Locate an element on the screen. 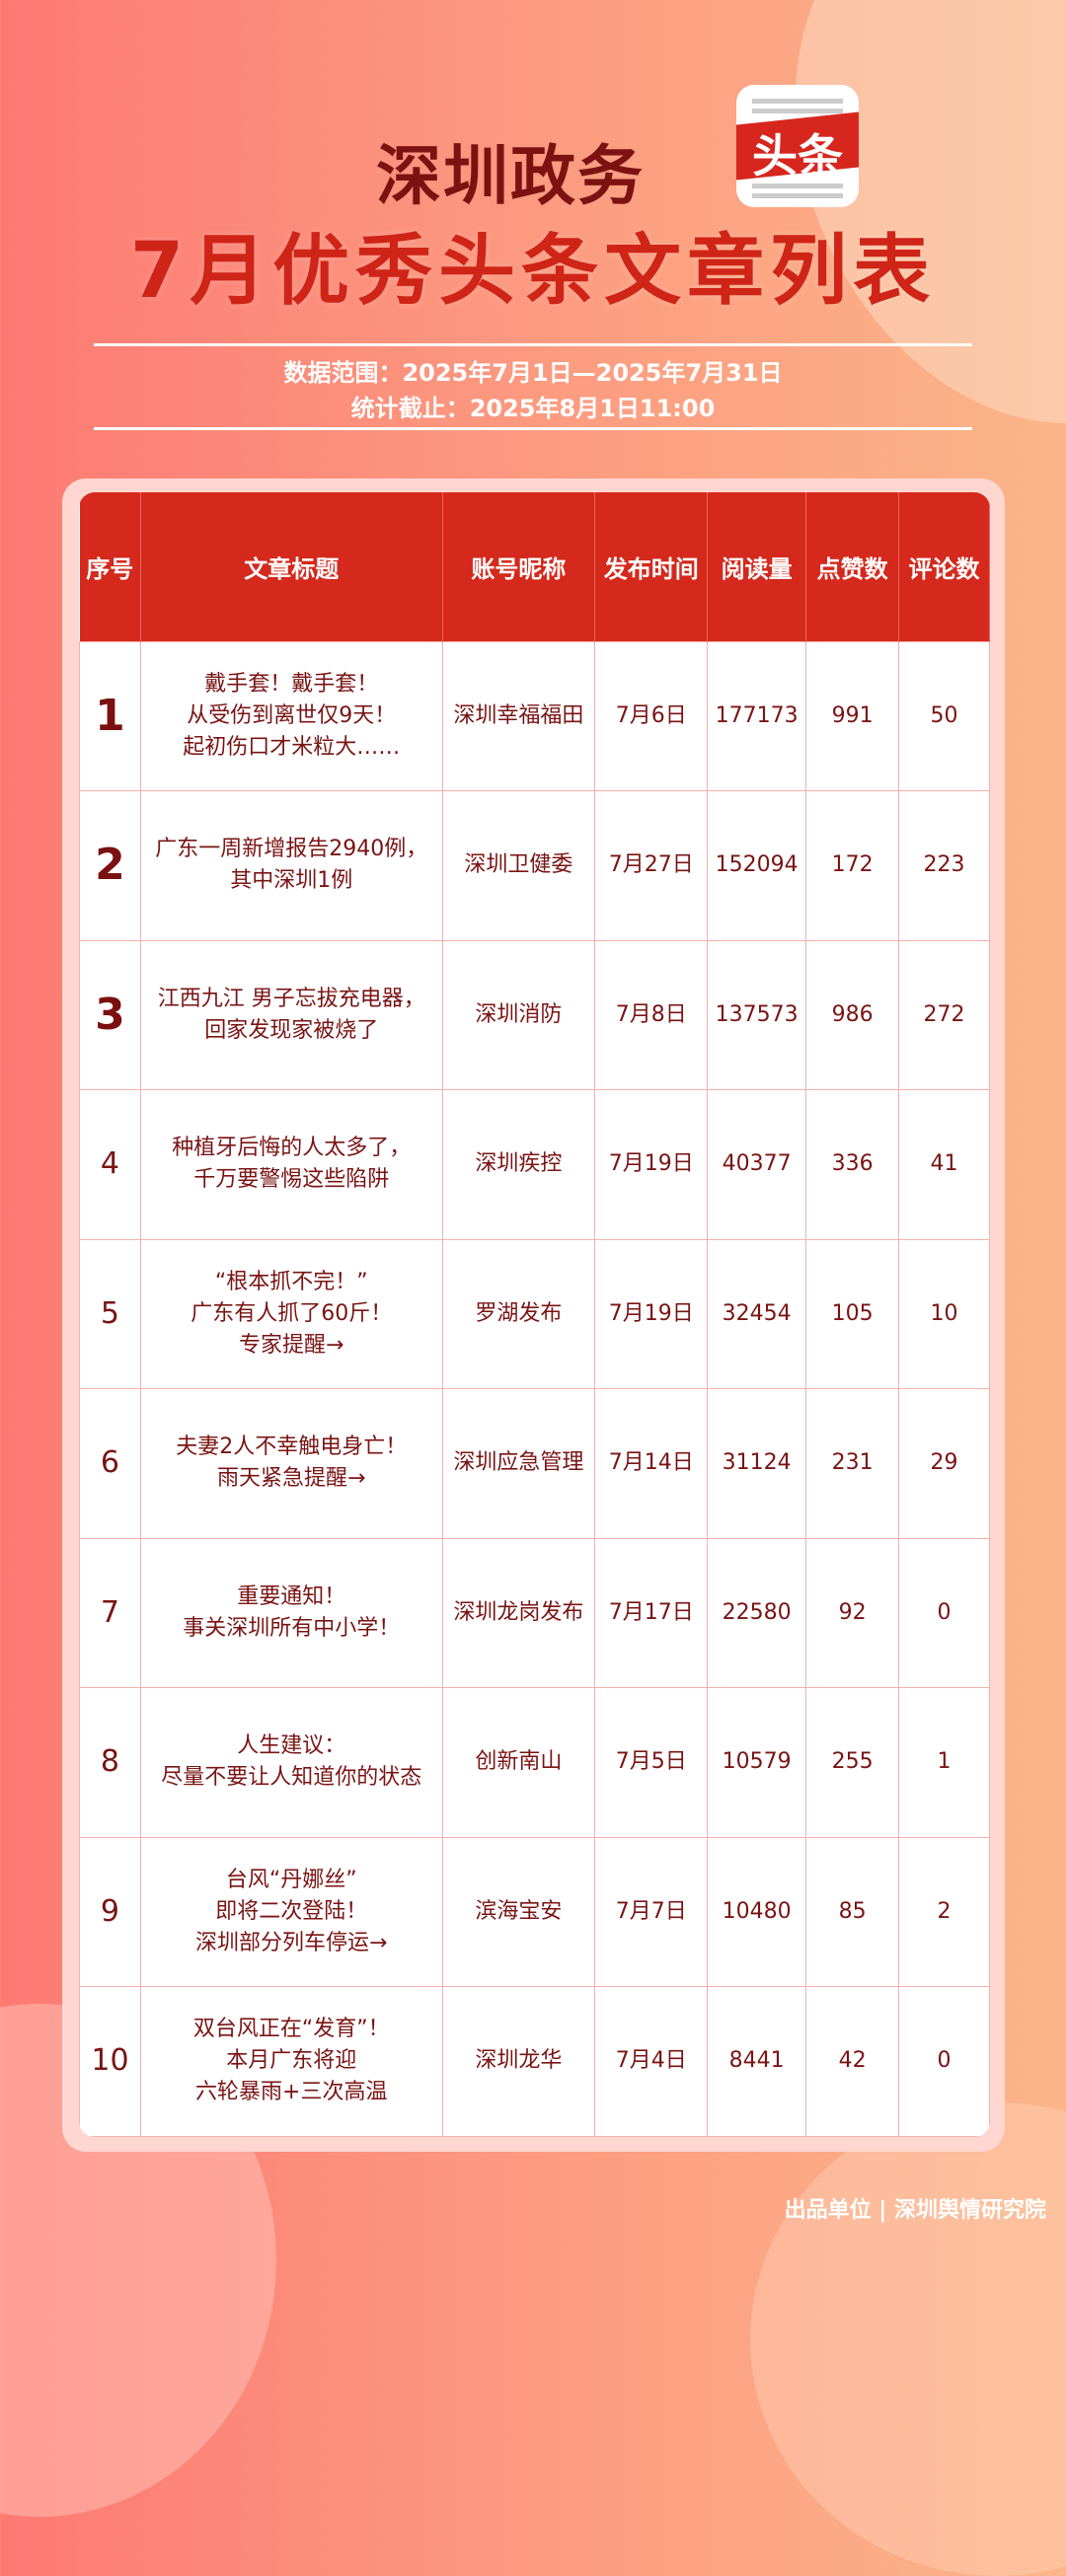  cell-title: 广东一周新增报告2940例， 其中深圳1例 is located at coordinates (291, 865).